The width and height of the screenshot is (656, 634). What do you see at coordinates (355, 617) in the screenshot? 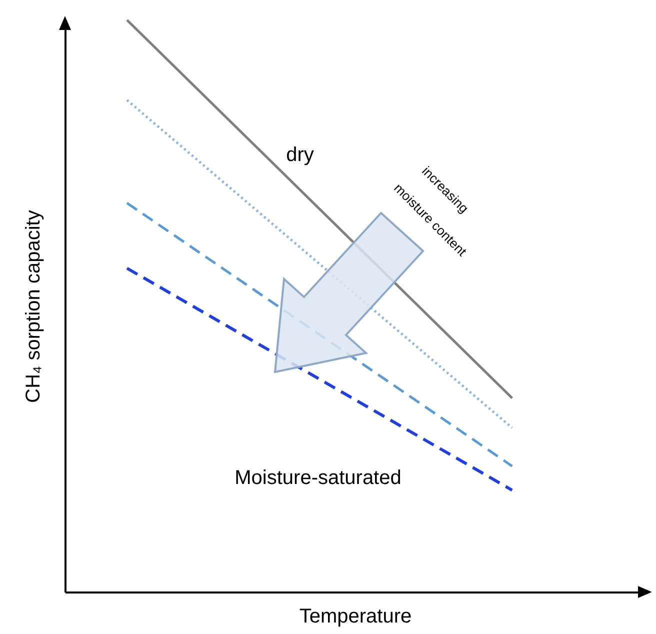
I see `x-axis-title: Temperature` at bounding box center [355, 617].